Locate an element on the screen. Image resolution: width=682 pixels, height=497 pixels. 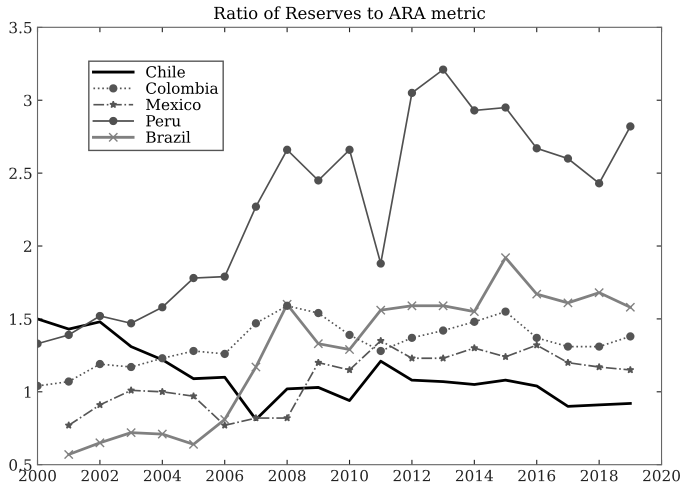
y-tick-label: 3 is located at coordinates (28, 100).